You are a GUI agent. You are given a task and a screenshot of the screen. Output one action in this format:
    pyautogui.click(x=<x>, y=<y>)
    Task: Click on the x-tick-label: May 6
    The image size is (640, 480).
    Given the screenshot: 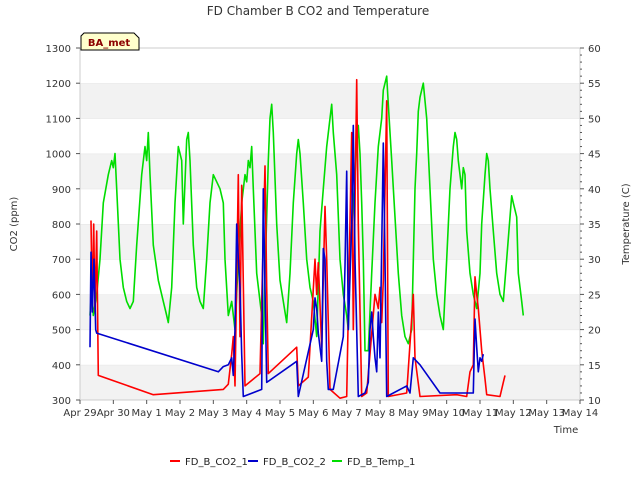 What is the action you would take?
    pyautogui.click(x=313, y=413)
    